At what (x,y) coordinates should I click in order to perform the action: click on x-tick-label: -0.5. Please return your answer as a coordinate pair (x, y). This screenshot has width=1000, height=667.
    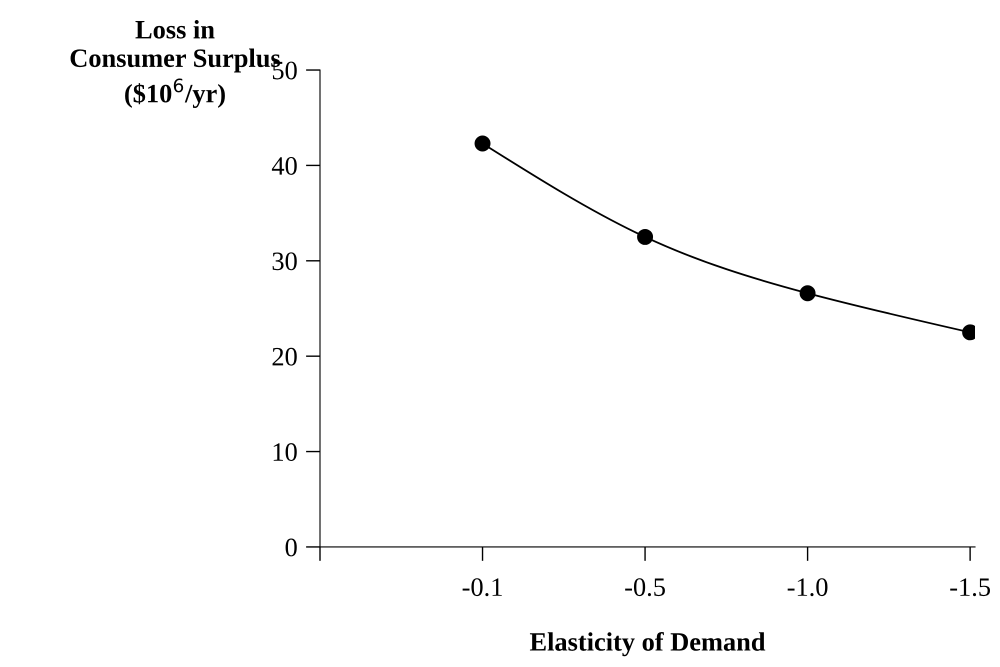
    Looking at the image, I should click on (645, 587).